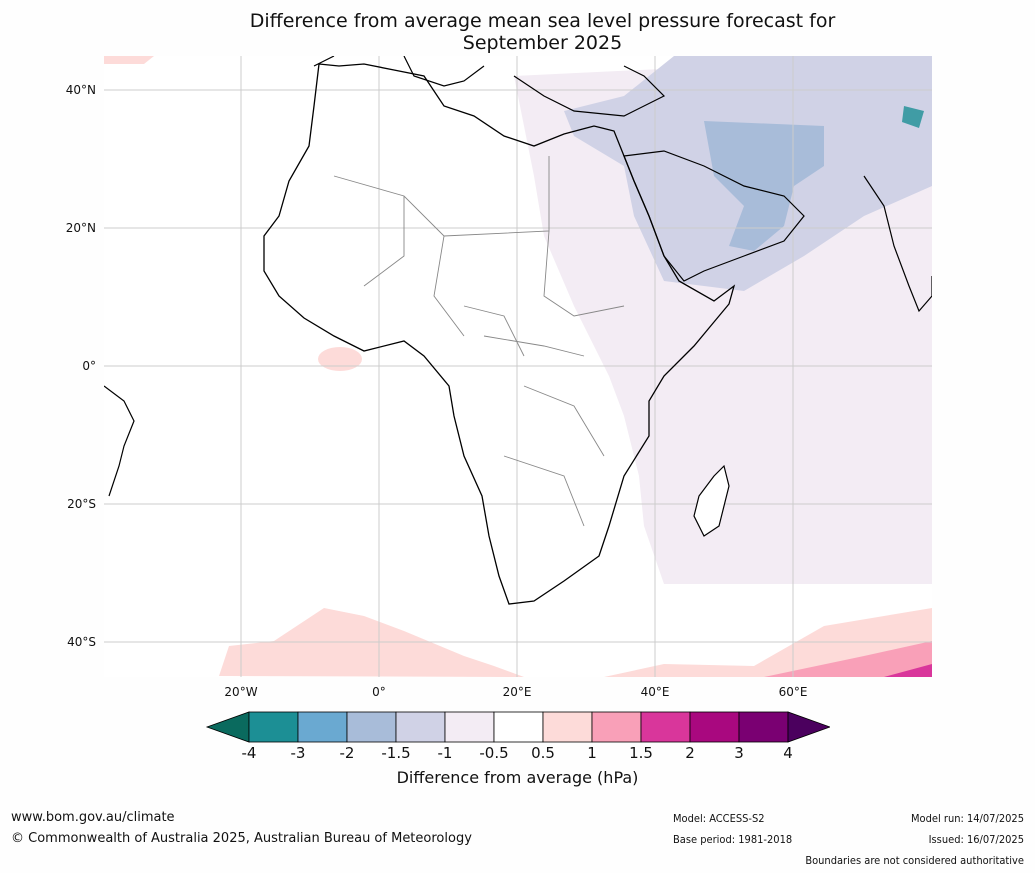 This screenshot has width=1035, height=873. I want to click on south-america-coastline, so click(119, 441).